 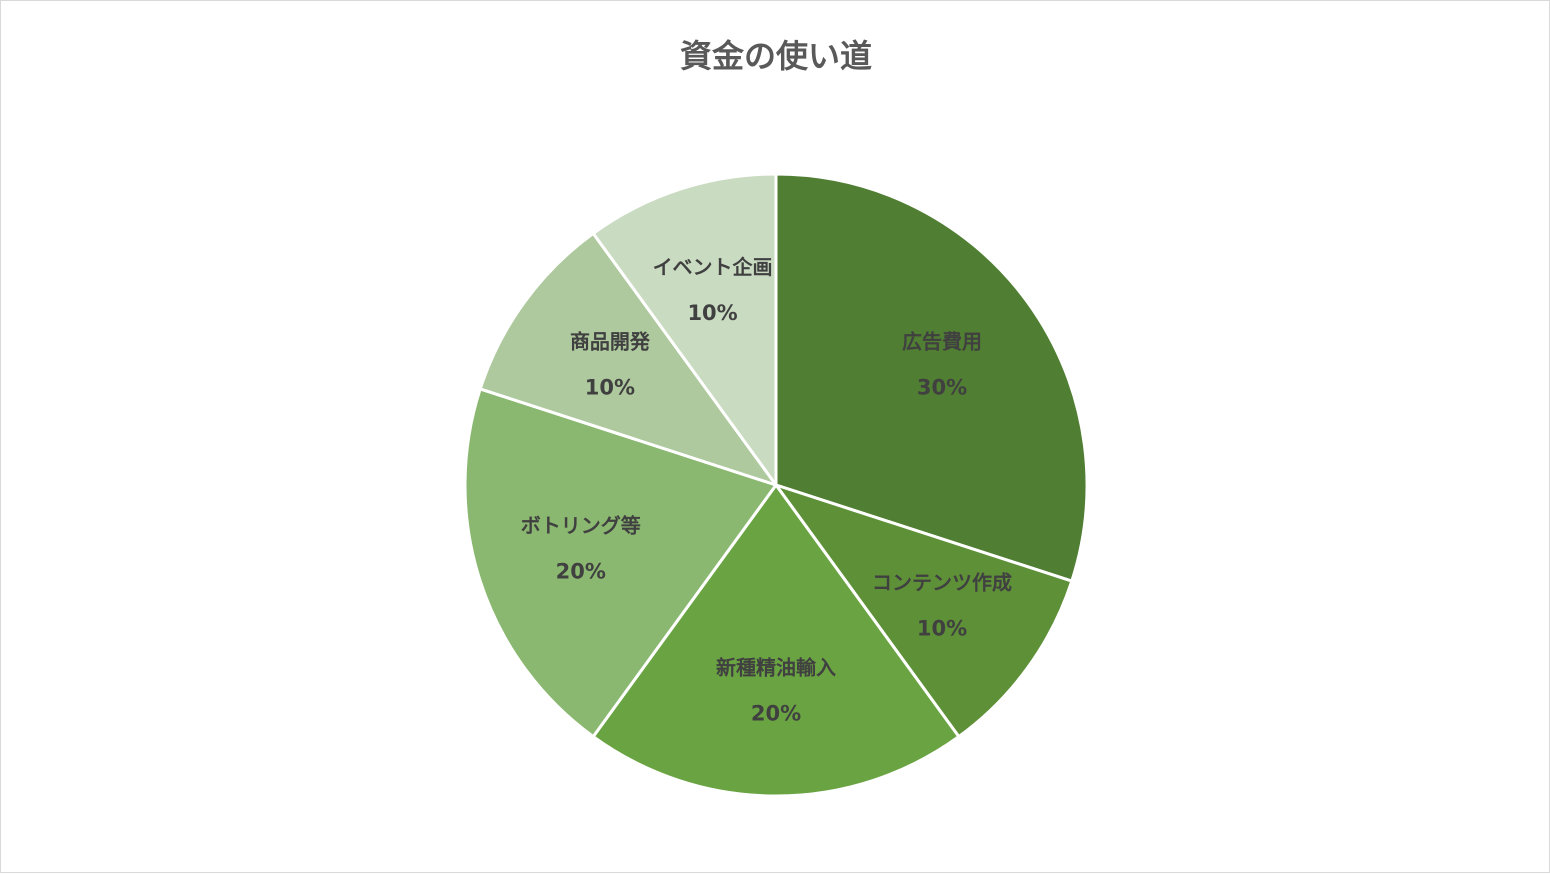 I want to click on slice-category-label: イベント企画, so click(x=713, y=267).